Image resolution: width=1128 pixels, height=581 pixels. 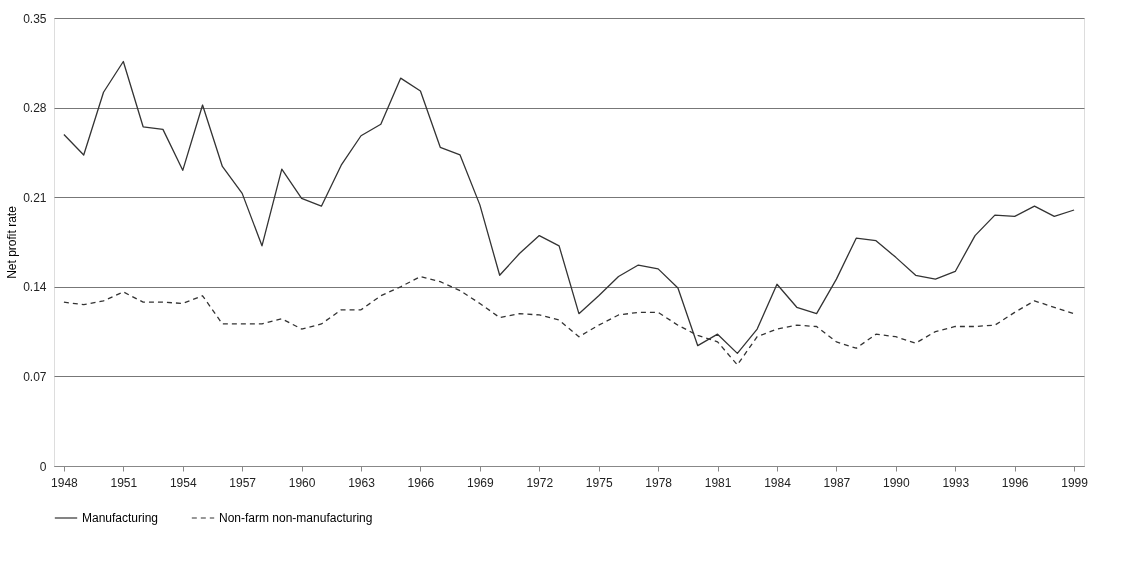 What do you see at coordinates (296, 518) in the screenshot?
I see `legend-label: Non-farm non-manufacturing` at bounding box center [296, 518].